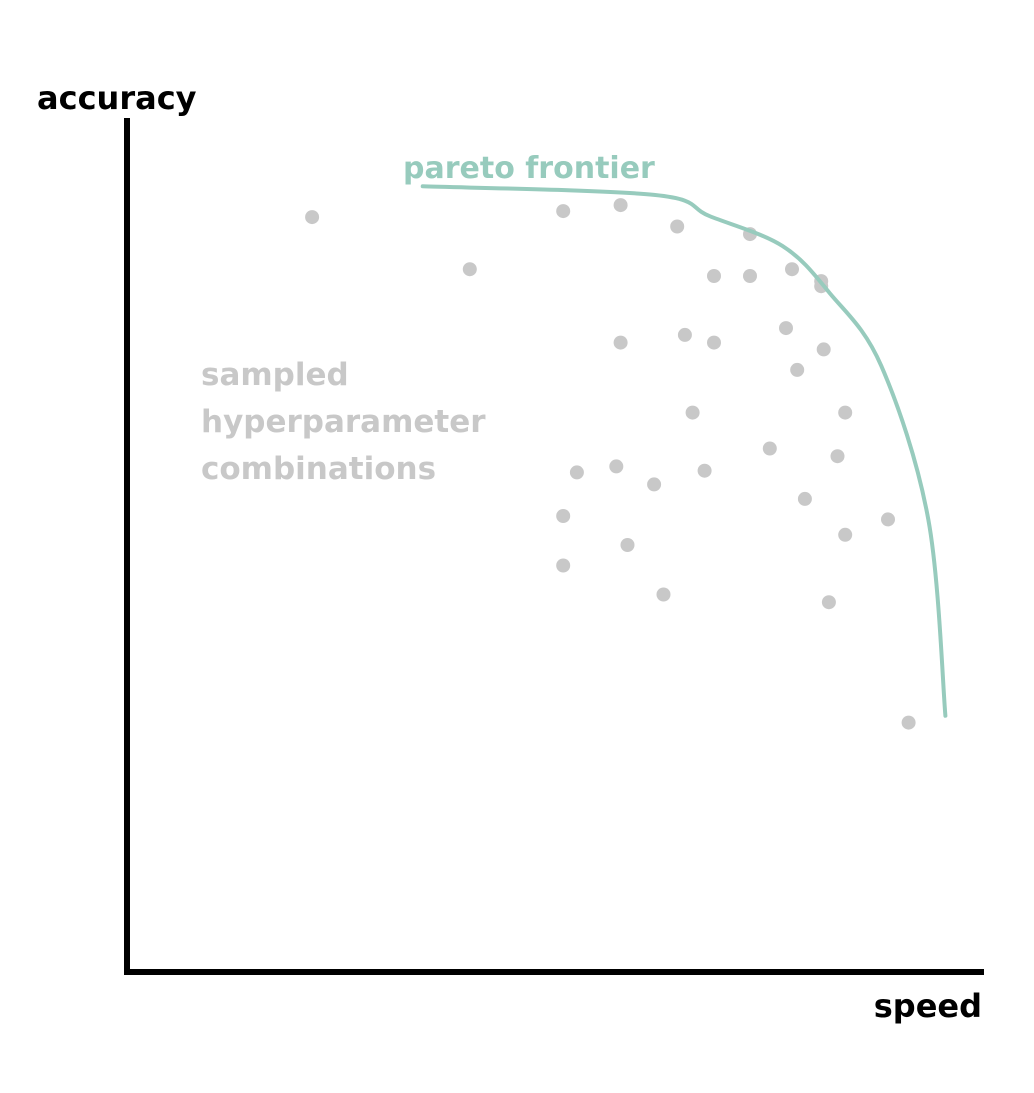 The height and width of the screenshot is (1093, 1034). What do you see at coordinates (318, 469) in the screenshot?
I see `samples-annotation-line: combinations` at bounding box center [318, 469].